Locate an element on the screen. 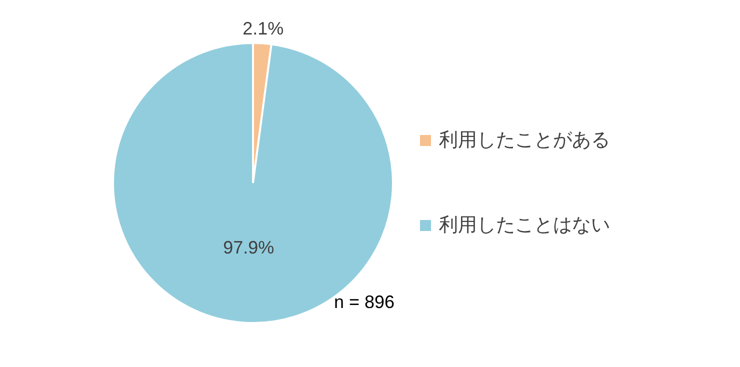 This screenshot has height=367, width=740. legend-label: 利用したことはない is located at coordinates (524, 225).